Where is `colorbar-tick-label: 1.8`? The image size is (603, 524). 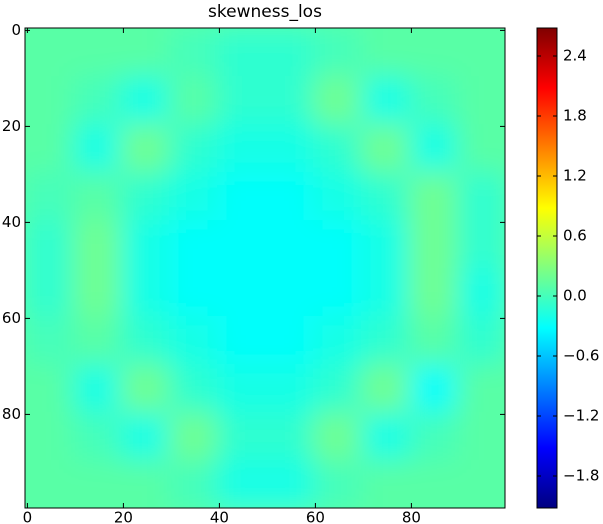
colorbar-tick-label: 1.8 is located at coordinates (575, 116).